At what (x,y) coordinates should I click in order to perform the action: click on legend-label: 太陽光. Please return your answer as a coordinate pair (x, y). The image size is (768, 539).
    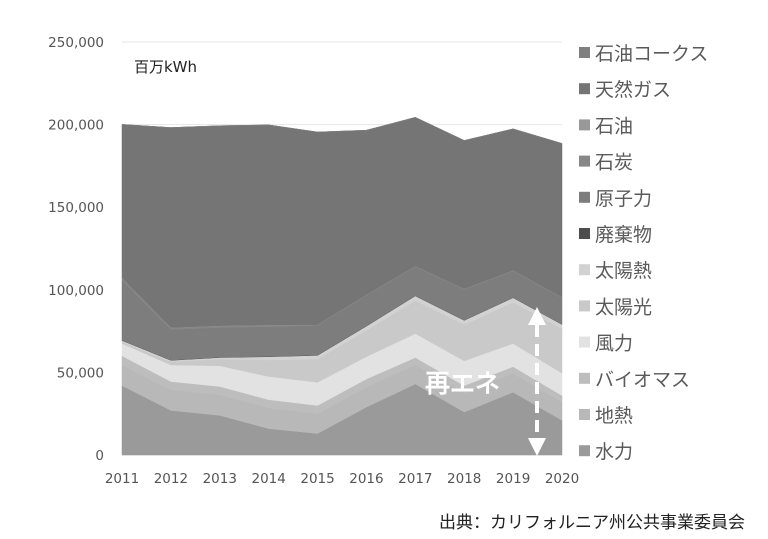
    Looking at the image, I should click on (623, 307).